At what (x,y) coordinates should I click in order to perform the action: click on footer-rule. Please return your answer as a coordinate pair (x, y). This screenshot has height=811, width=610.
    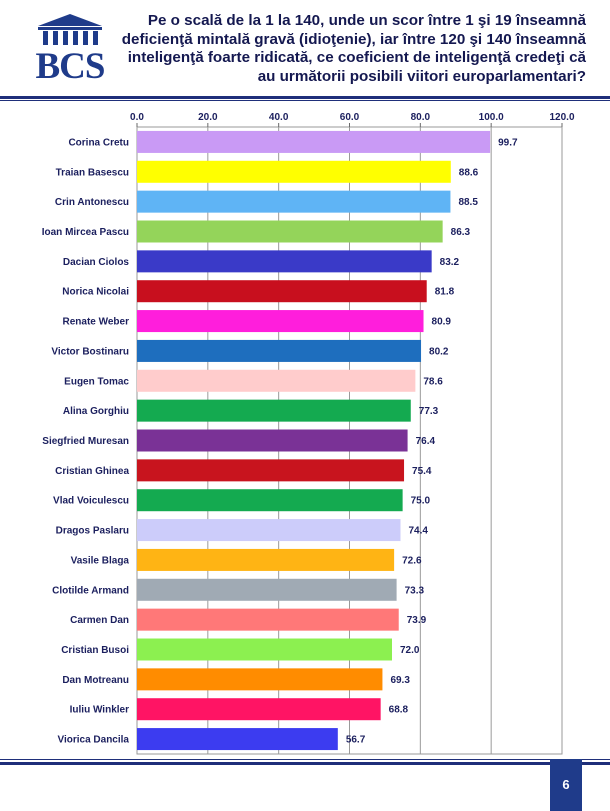
    Looking at the image, I should click on (305, 763).